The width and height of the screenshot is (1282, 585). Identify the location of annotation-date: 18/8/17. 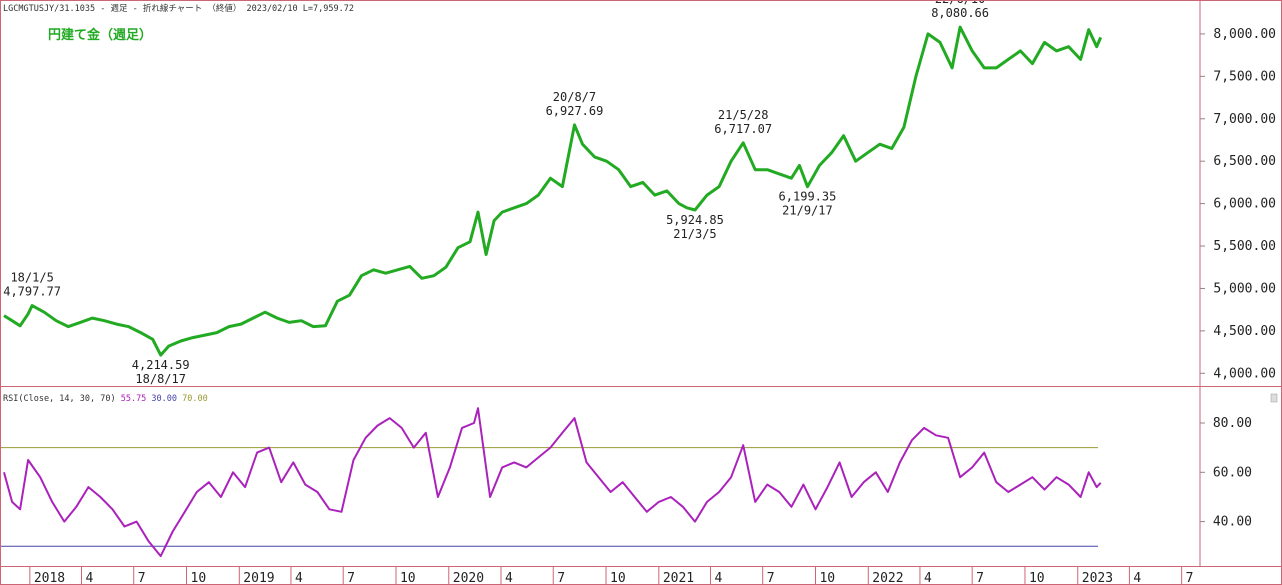
(160, 379).